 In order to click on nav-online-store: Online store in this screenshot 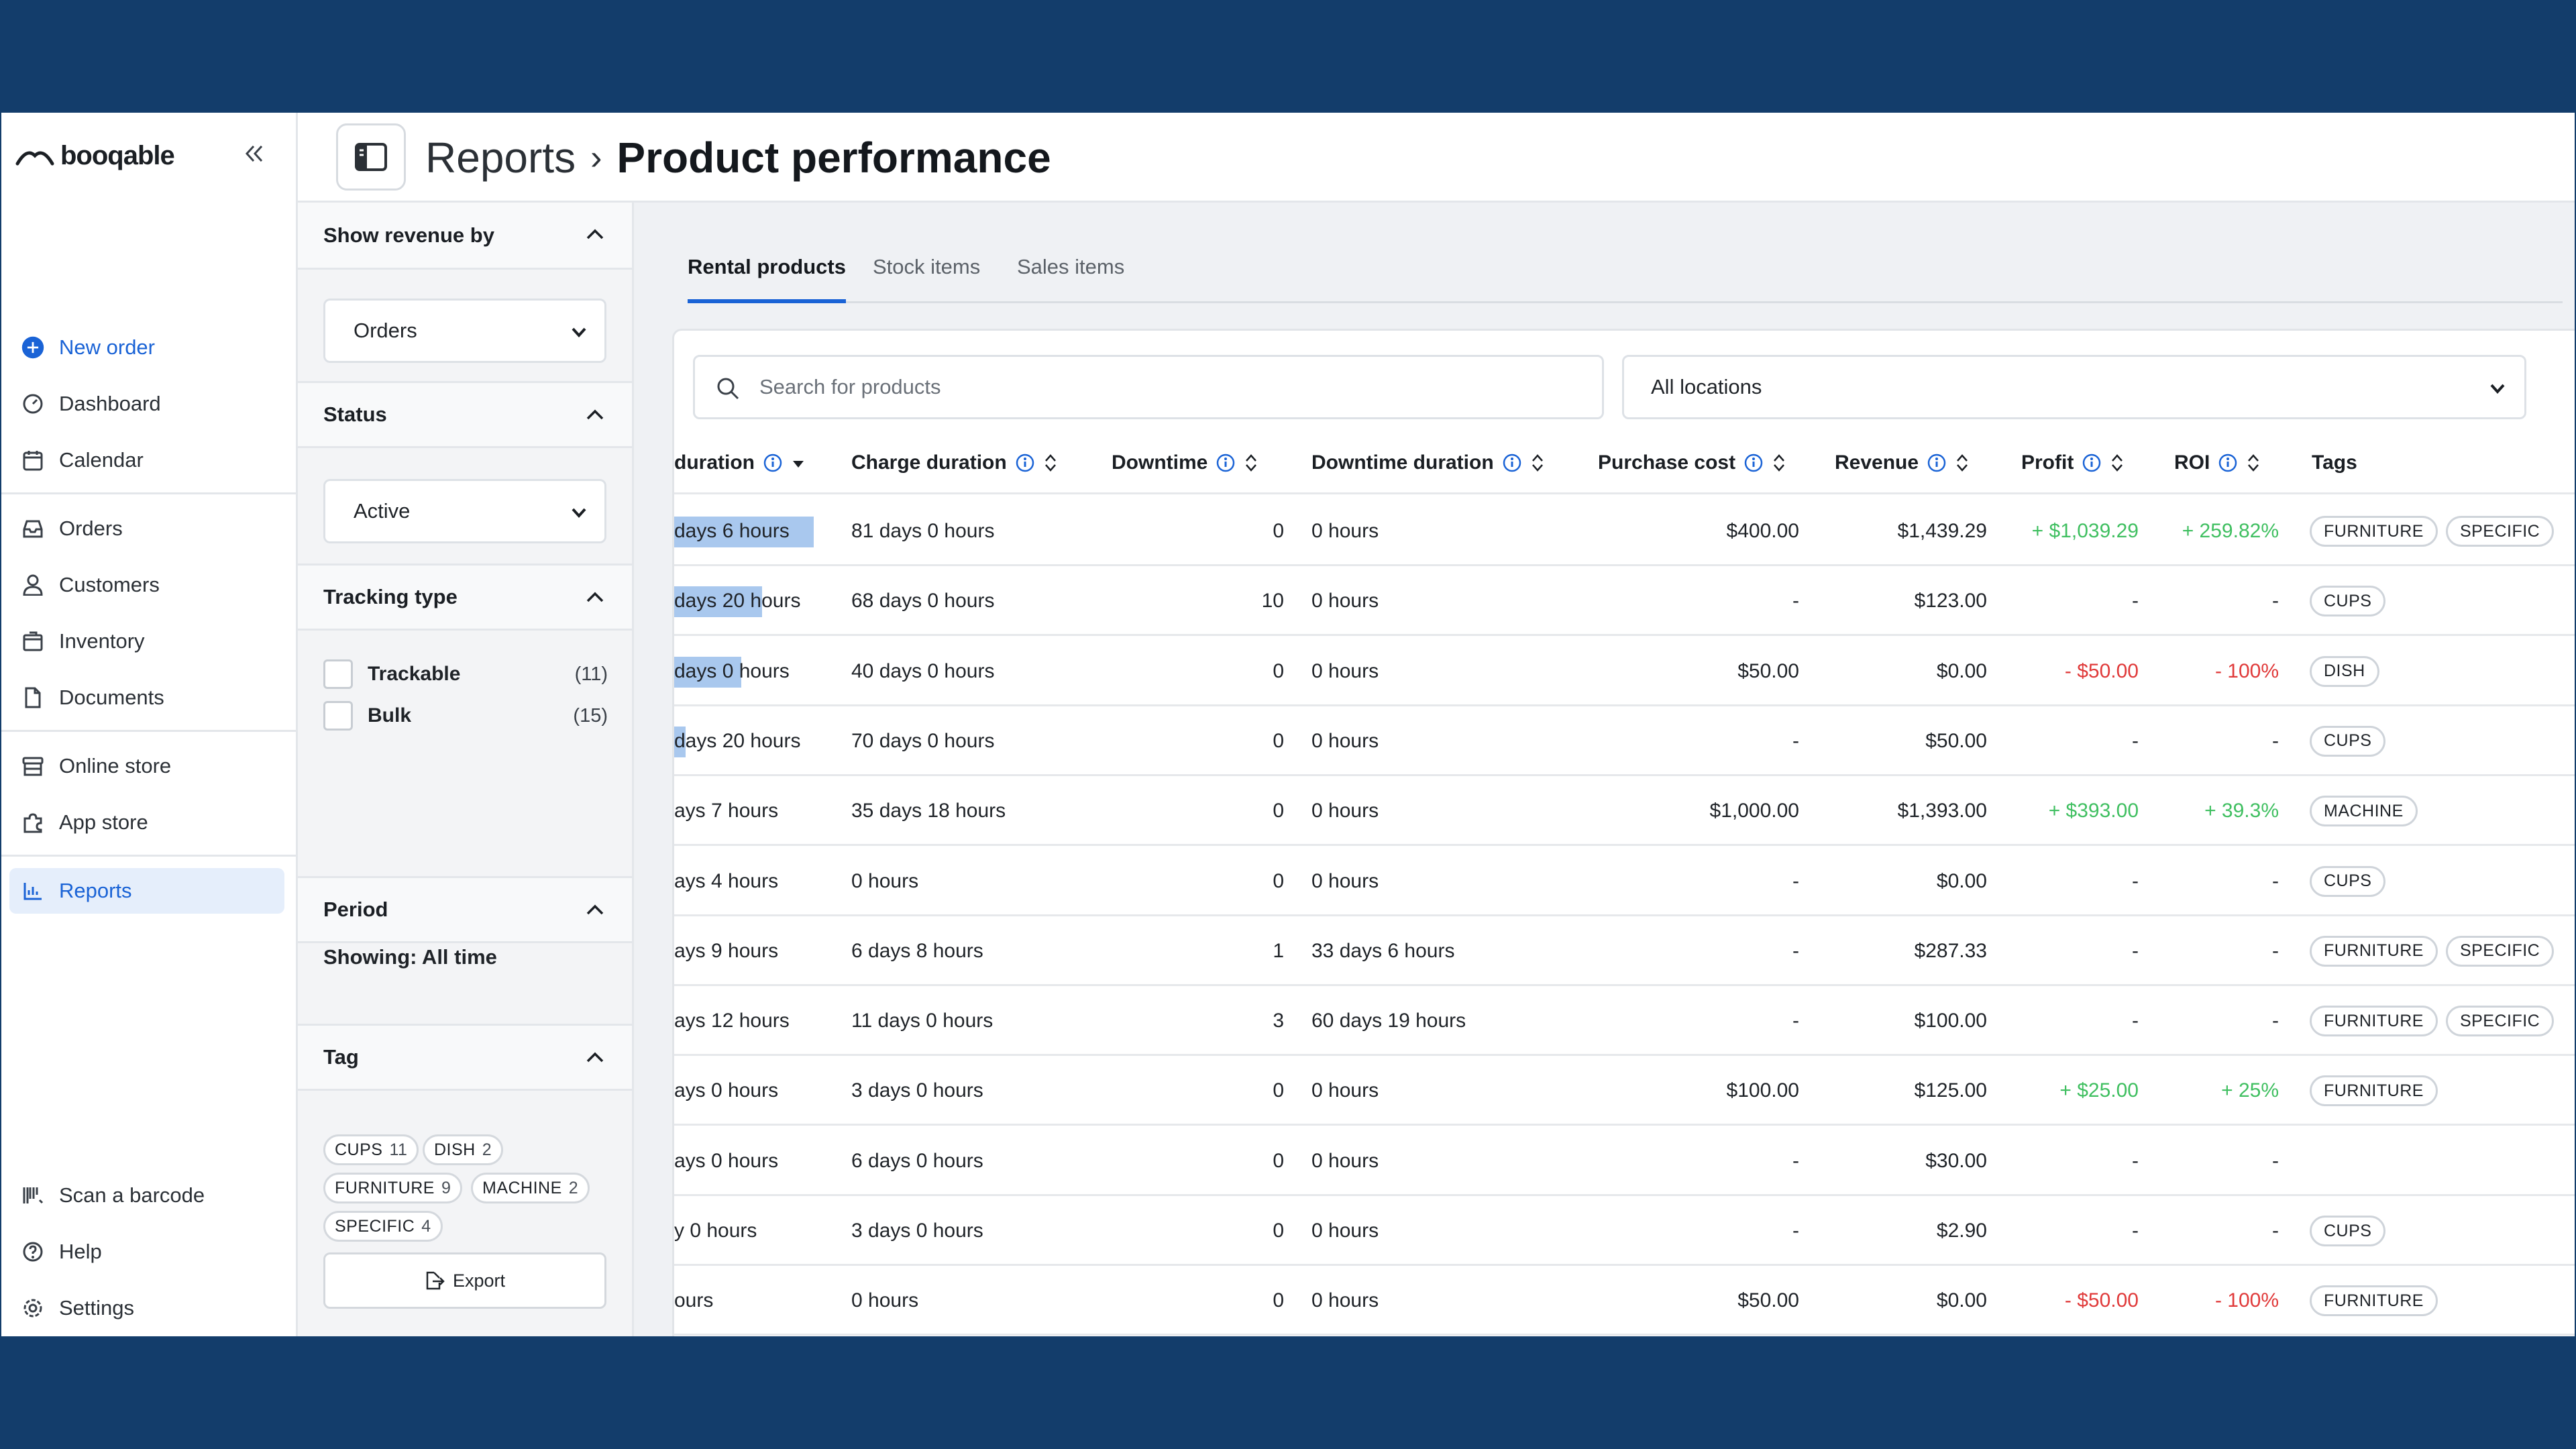, I will do `click(146, 766)`.